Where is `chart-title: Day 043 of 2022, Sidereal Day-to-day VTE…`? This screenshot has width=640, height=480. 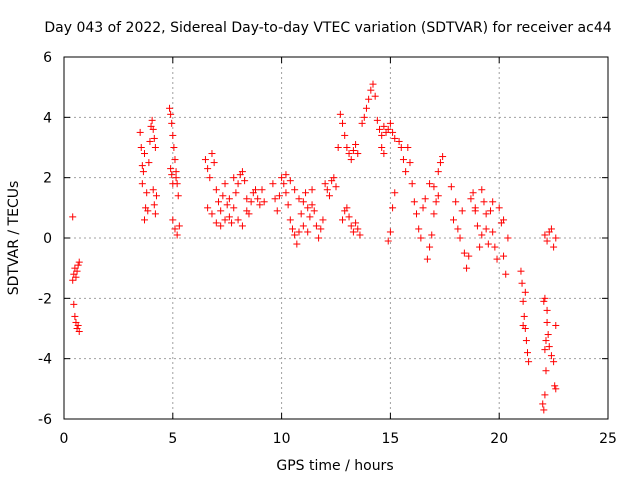
chart-title: Day 043 of 2022, Sidereal Day-to-day VTE… is located at coordinates (327, 28).